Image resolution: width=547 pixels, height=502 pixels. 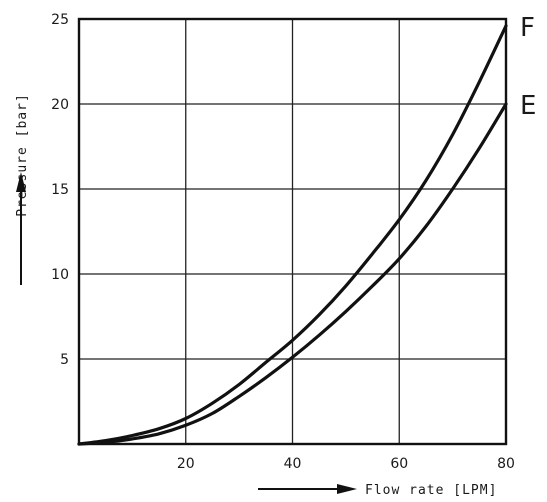 What do you see at coordinates (506, 464) in the screenshot?
I see `x-tick-label-80: 80` at bounding box center [506, 464].